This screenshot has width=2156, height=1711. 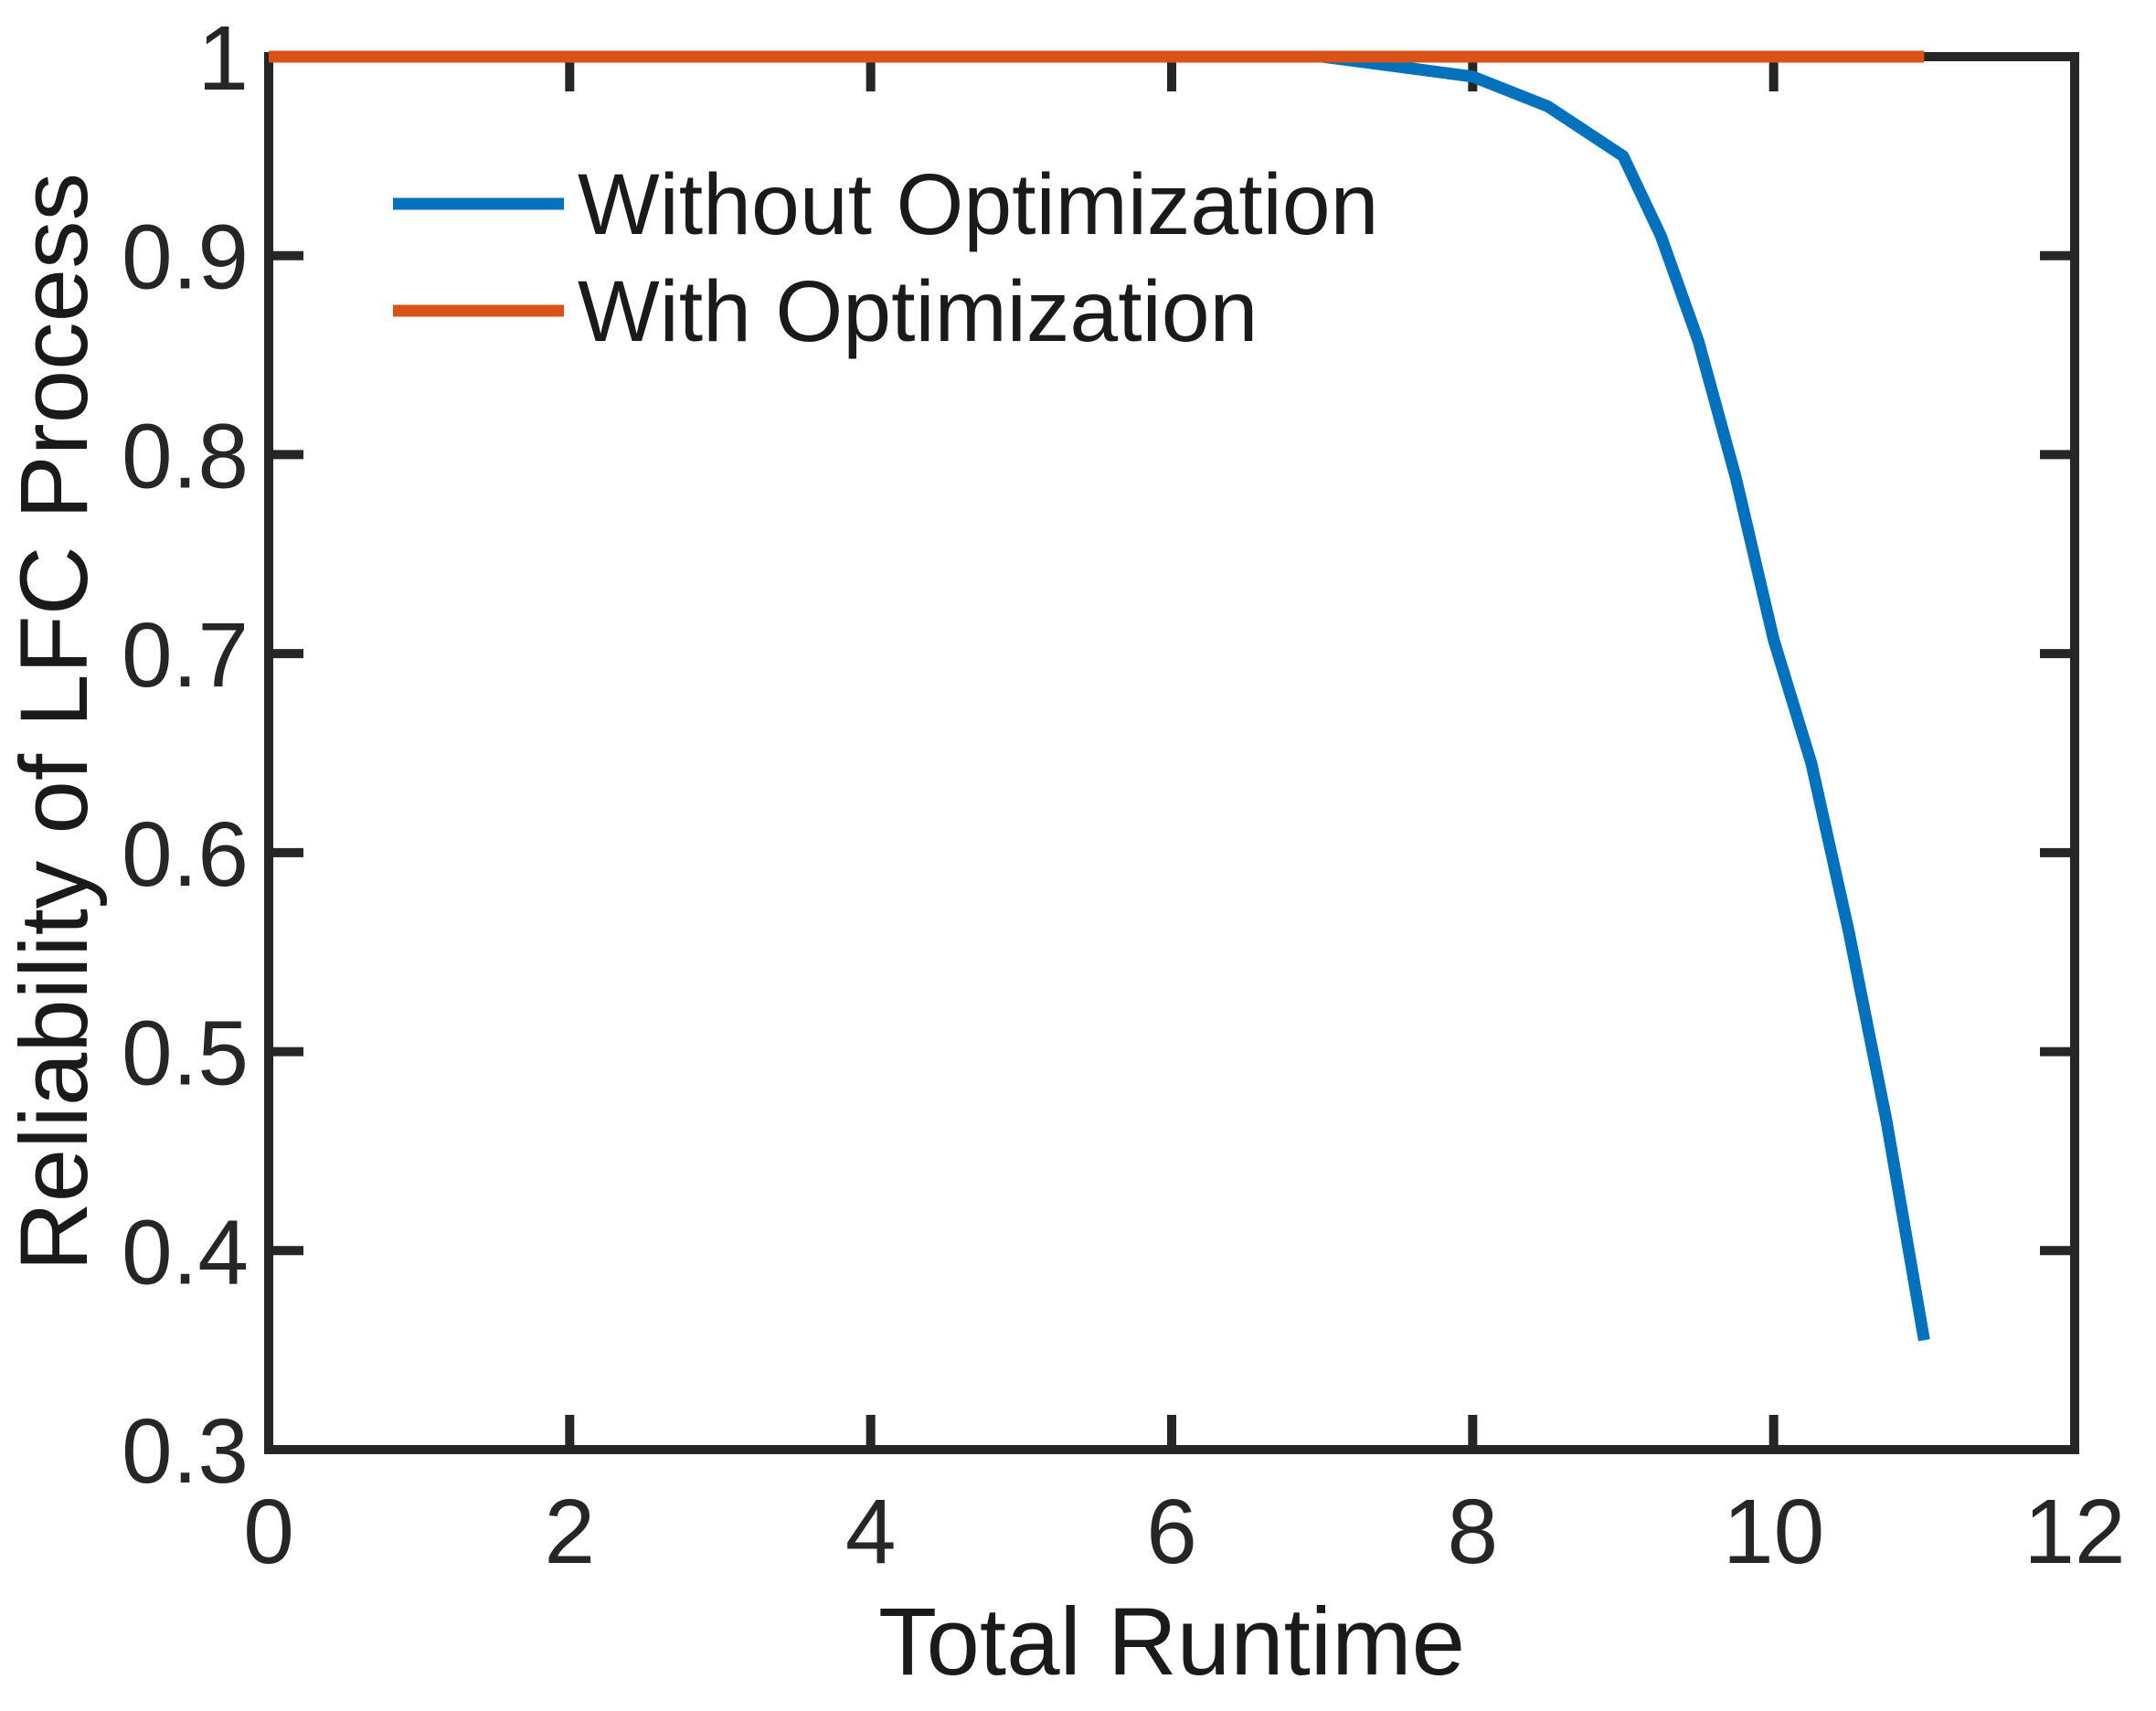 I want to click on legend-label-without-optimization: Without Optimization, so click(x=978, y=204).